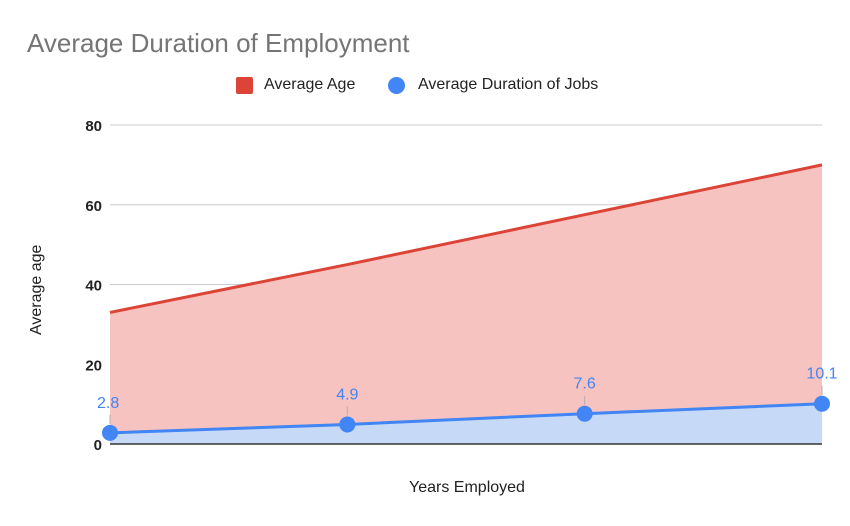 This screenshot has height=526, width=850. Describe the element at coordinates (508, 84) in the screenshot. I see `legend-label-average-duration-of-jobs: Average Duration of Jobs` at that location.